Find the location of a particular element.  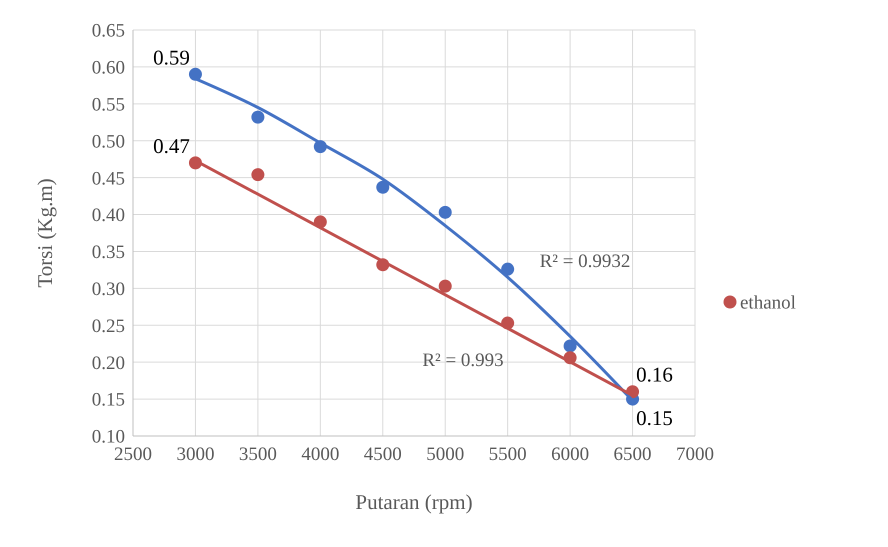

annotation: R² = 0.993 is located at coordinates (463, 360).